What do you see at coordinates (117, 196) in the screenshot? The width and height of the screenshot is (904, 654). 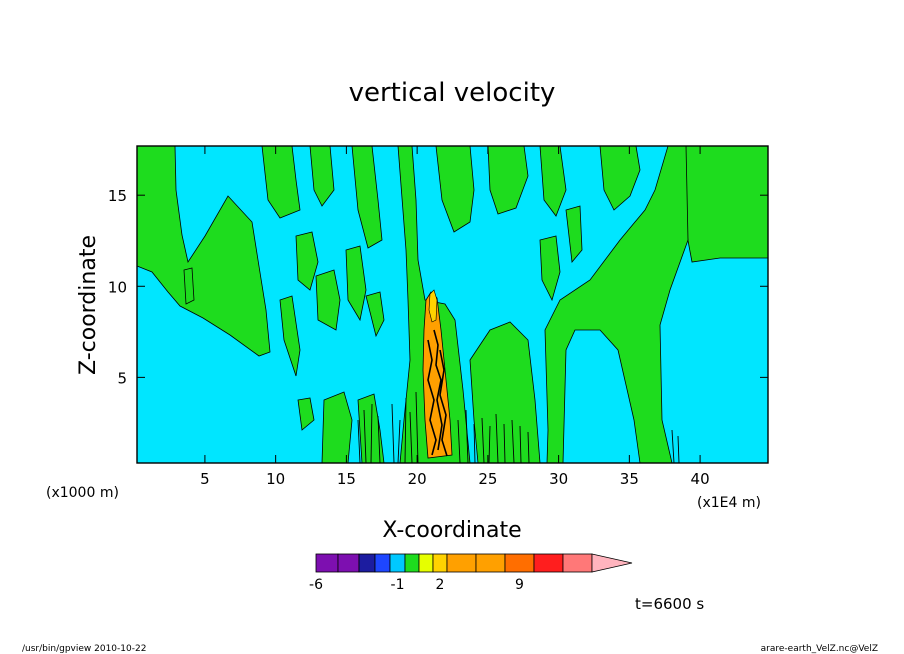 I see `y-tick-label: 15` at bounding box center [117, 196].